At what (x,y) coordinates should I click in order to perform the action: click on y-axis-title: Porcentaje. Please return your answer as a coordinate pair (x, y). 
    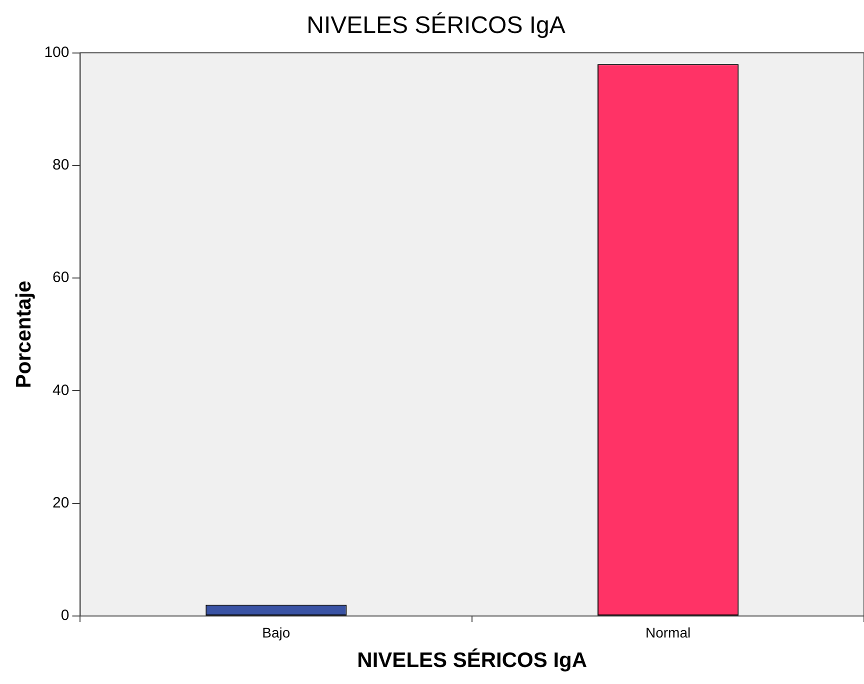
    Looking at the image, I should click on (24, 334).